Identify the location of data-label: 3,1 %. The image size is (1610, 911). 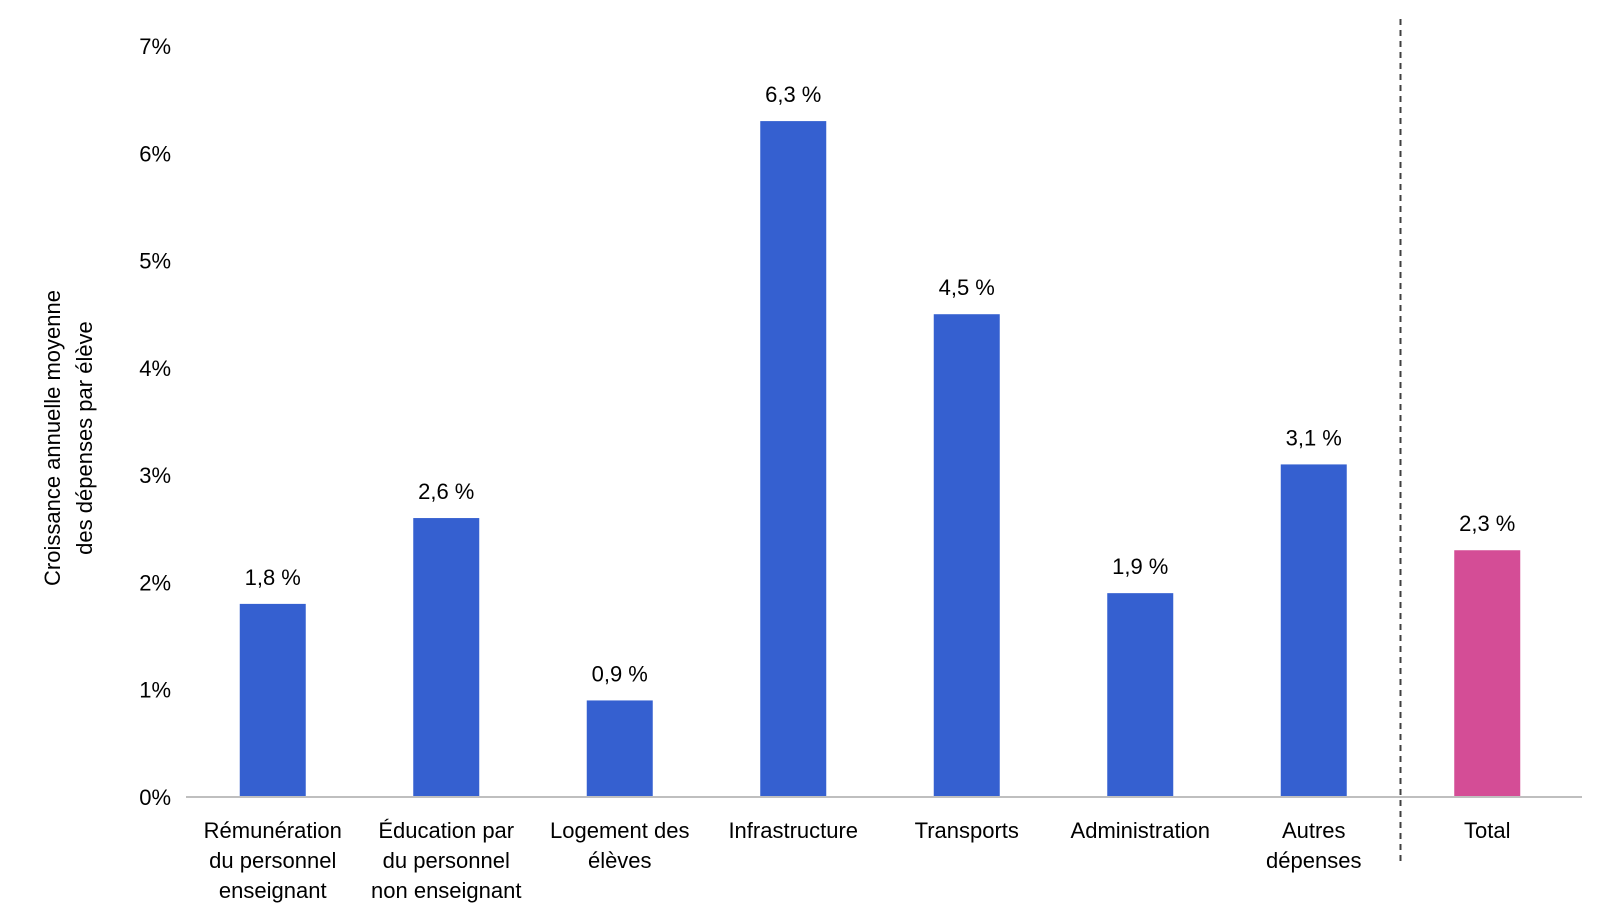
(1314, 437).